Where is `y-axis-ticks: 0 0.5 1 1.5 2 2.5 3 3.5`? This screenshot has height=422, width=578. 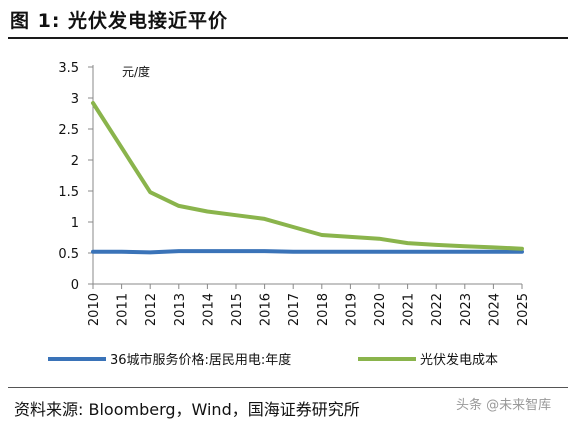 y-axis-ticks: 0 0.5 1 1.5 2 2.5 3 3.5 is located at coordinates (75, 177).